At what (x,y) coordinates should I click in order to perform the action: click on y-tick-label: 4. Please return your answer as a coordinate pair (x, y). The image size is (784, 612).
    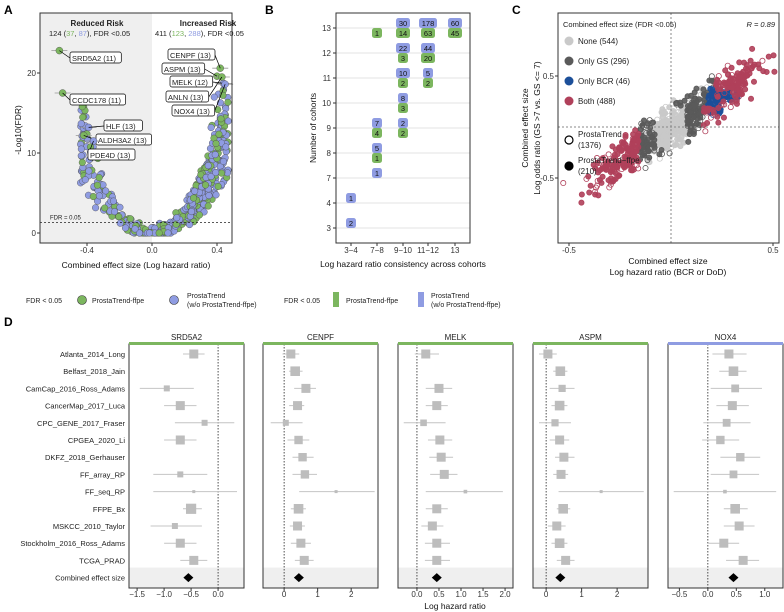
    Looking at the image, I should click on (329, 203).